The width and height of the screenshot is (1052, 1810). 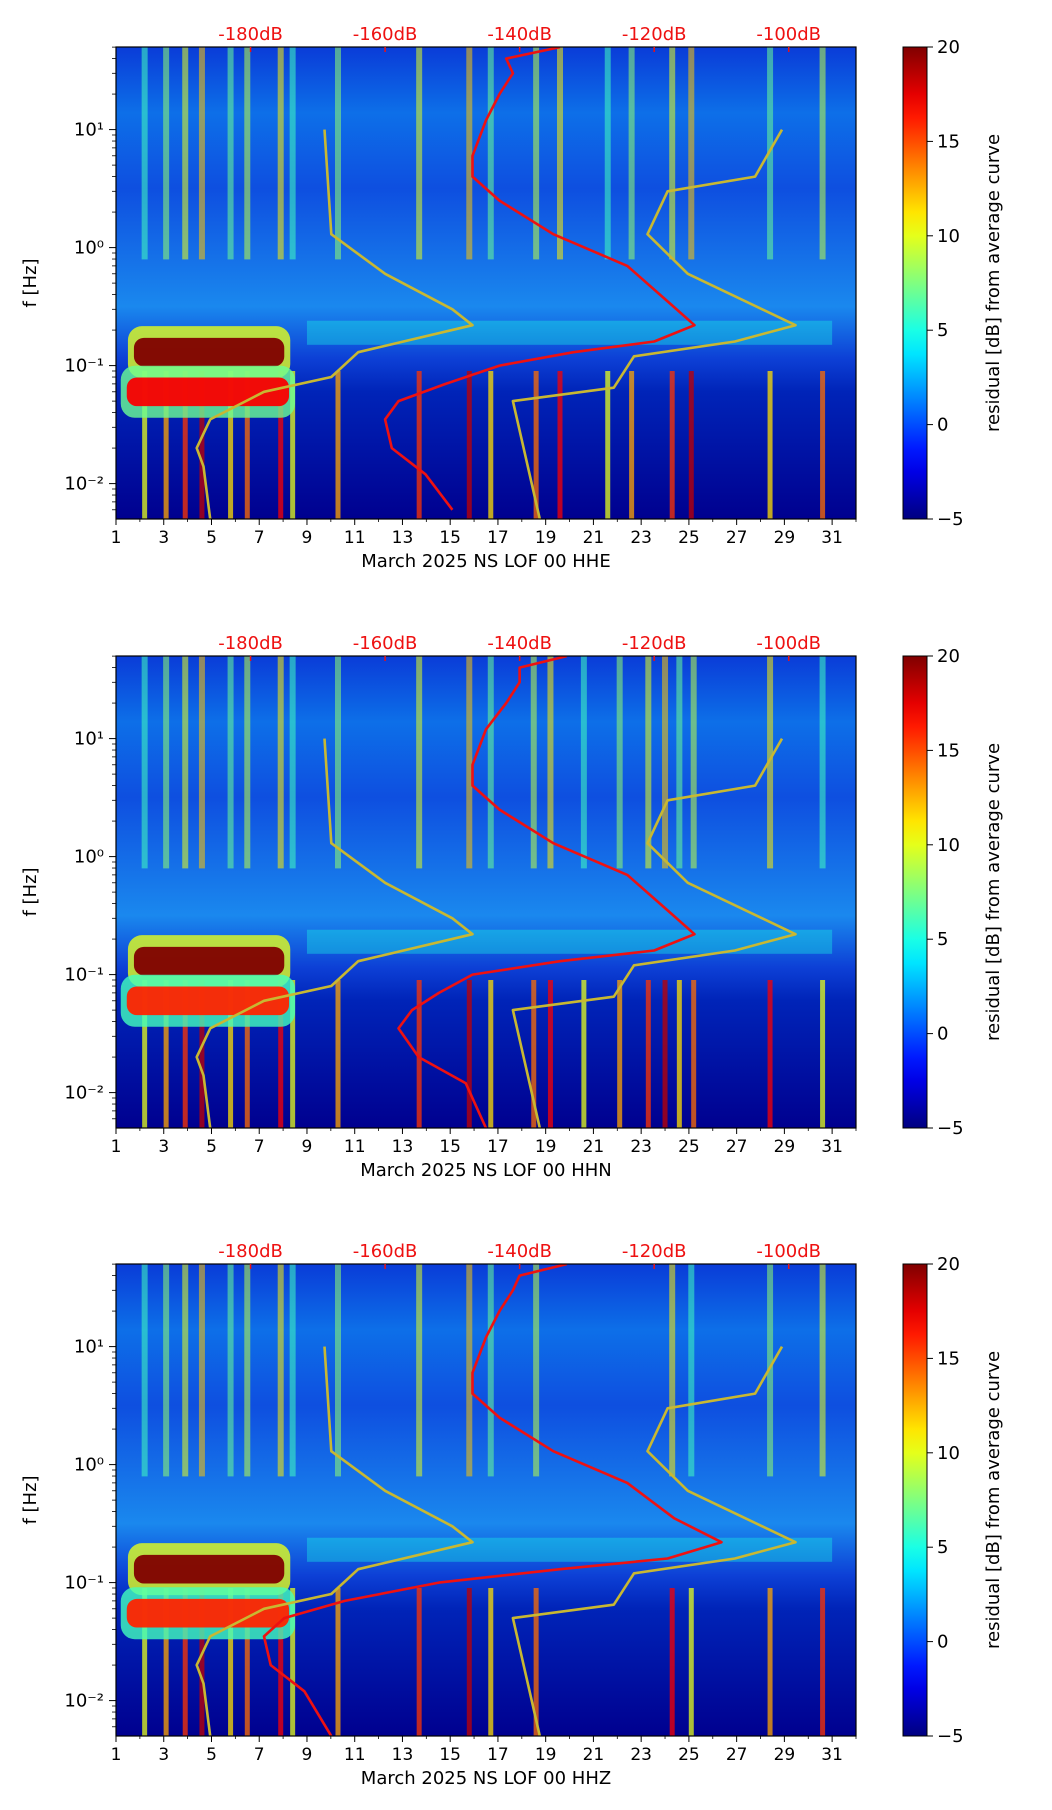 I want to click on x-tick-label: 29, so click(x=785, y=1147).